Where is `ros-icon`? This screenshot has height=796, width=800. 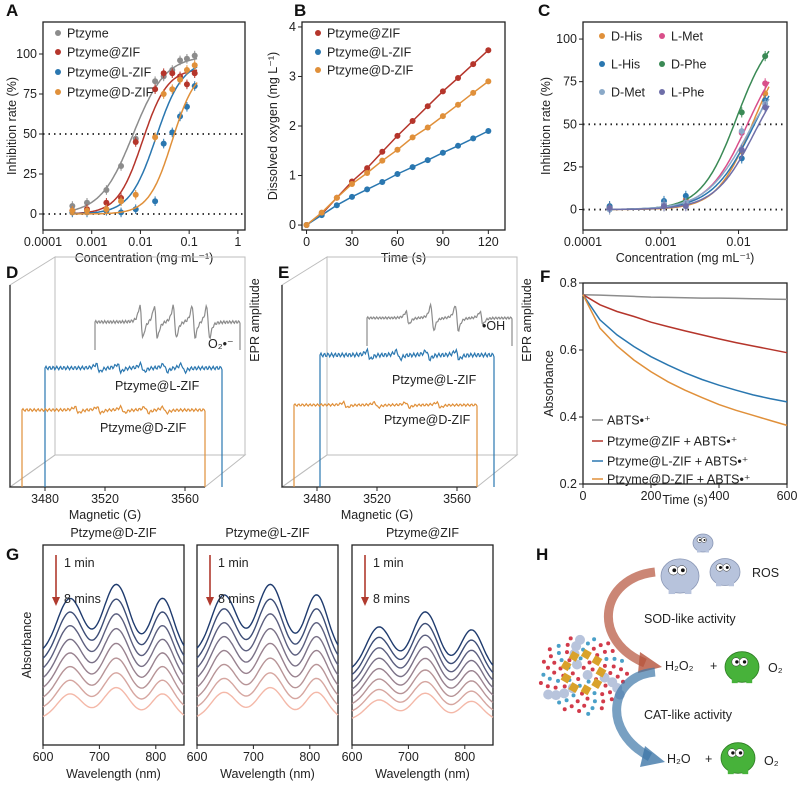 ros-icon is located at coordinates (703, 543).